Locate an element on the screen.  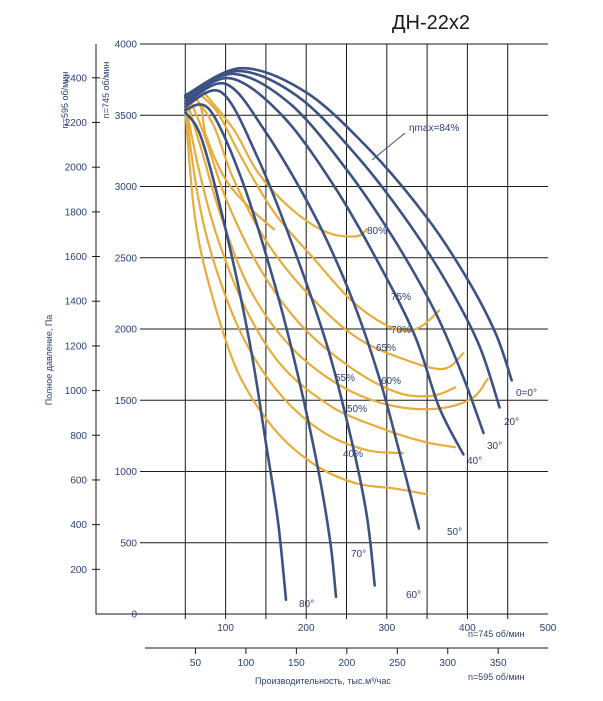
label-eff-70: 70% is located at coordinates (401, 330).